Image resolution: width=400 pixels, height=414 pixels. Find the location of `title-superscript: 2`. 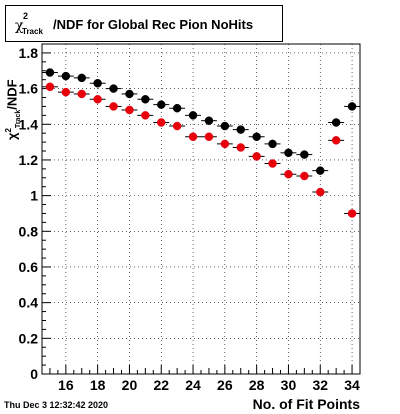

title-superscript: 2 is located at coordinates (26, 16).